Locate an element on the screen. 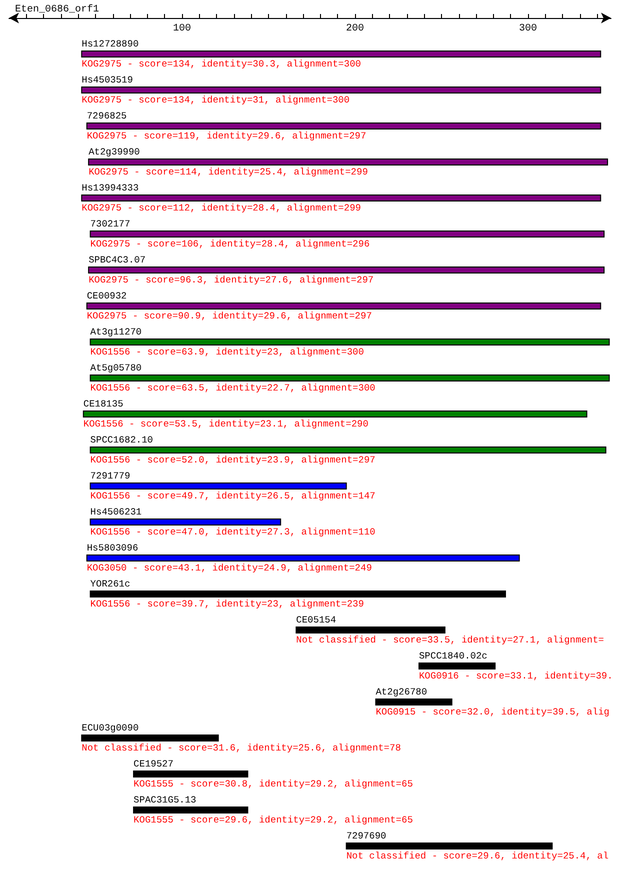 The height and width of the screenshot is (869, 620). y-tick-label: CE00932 is located at coordinates (107, 296).